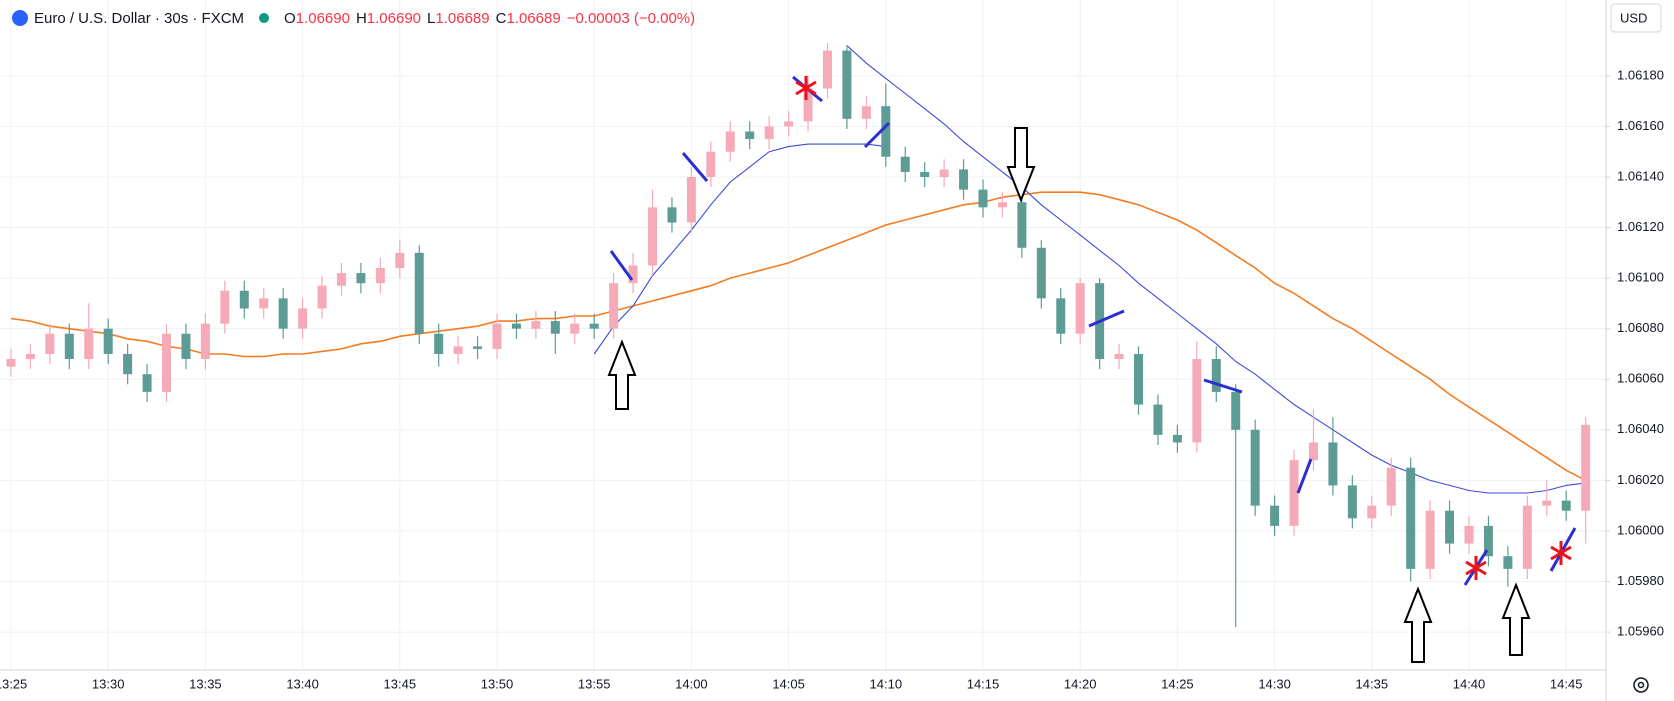 This screenshot has width=1674, height=701. Describe the element at coordinates (739, 249) in the screenshot. I see `line-series` at that location.